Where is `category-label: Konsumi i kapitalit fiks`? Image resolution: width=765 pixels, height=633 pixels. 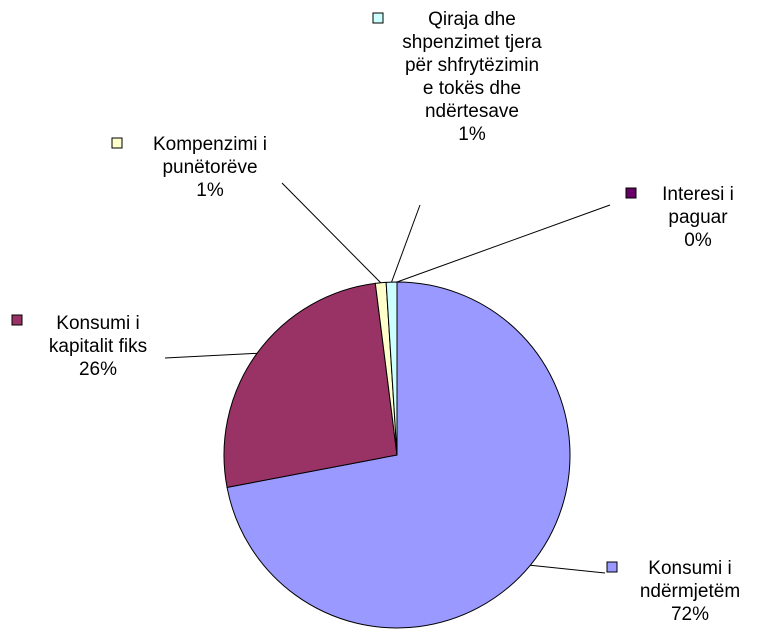
category-label: Konsumi i kapitalit fiks is located at coordinates (98, 335).